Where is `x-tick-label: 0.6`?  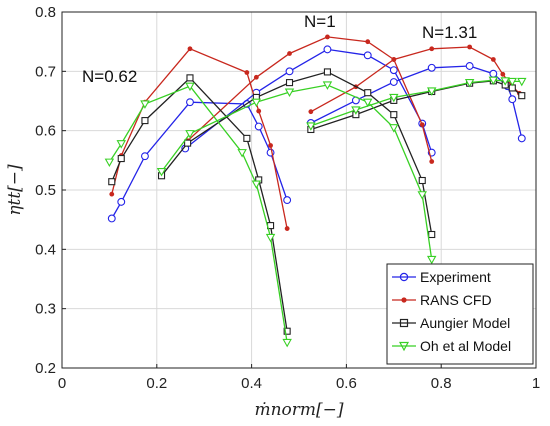
x-tick-label: 0.6 is located at coordinates (346, 383).